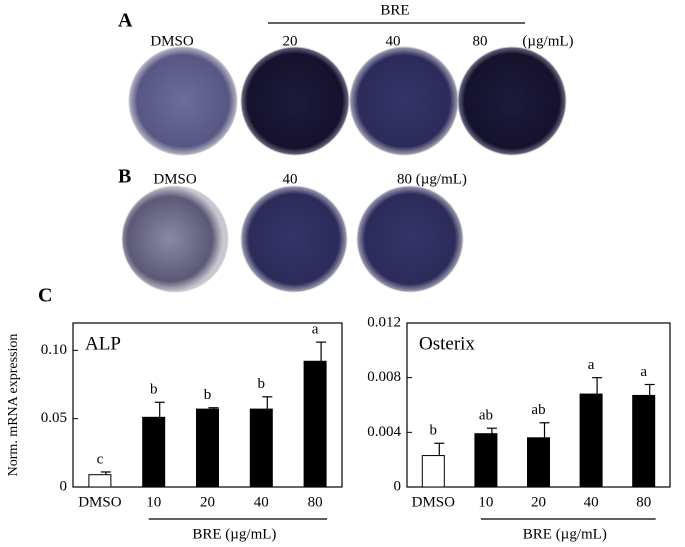  Describe the element at coordinates (290, 41) in the screenshot. I see `well-label: 20` at that location.